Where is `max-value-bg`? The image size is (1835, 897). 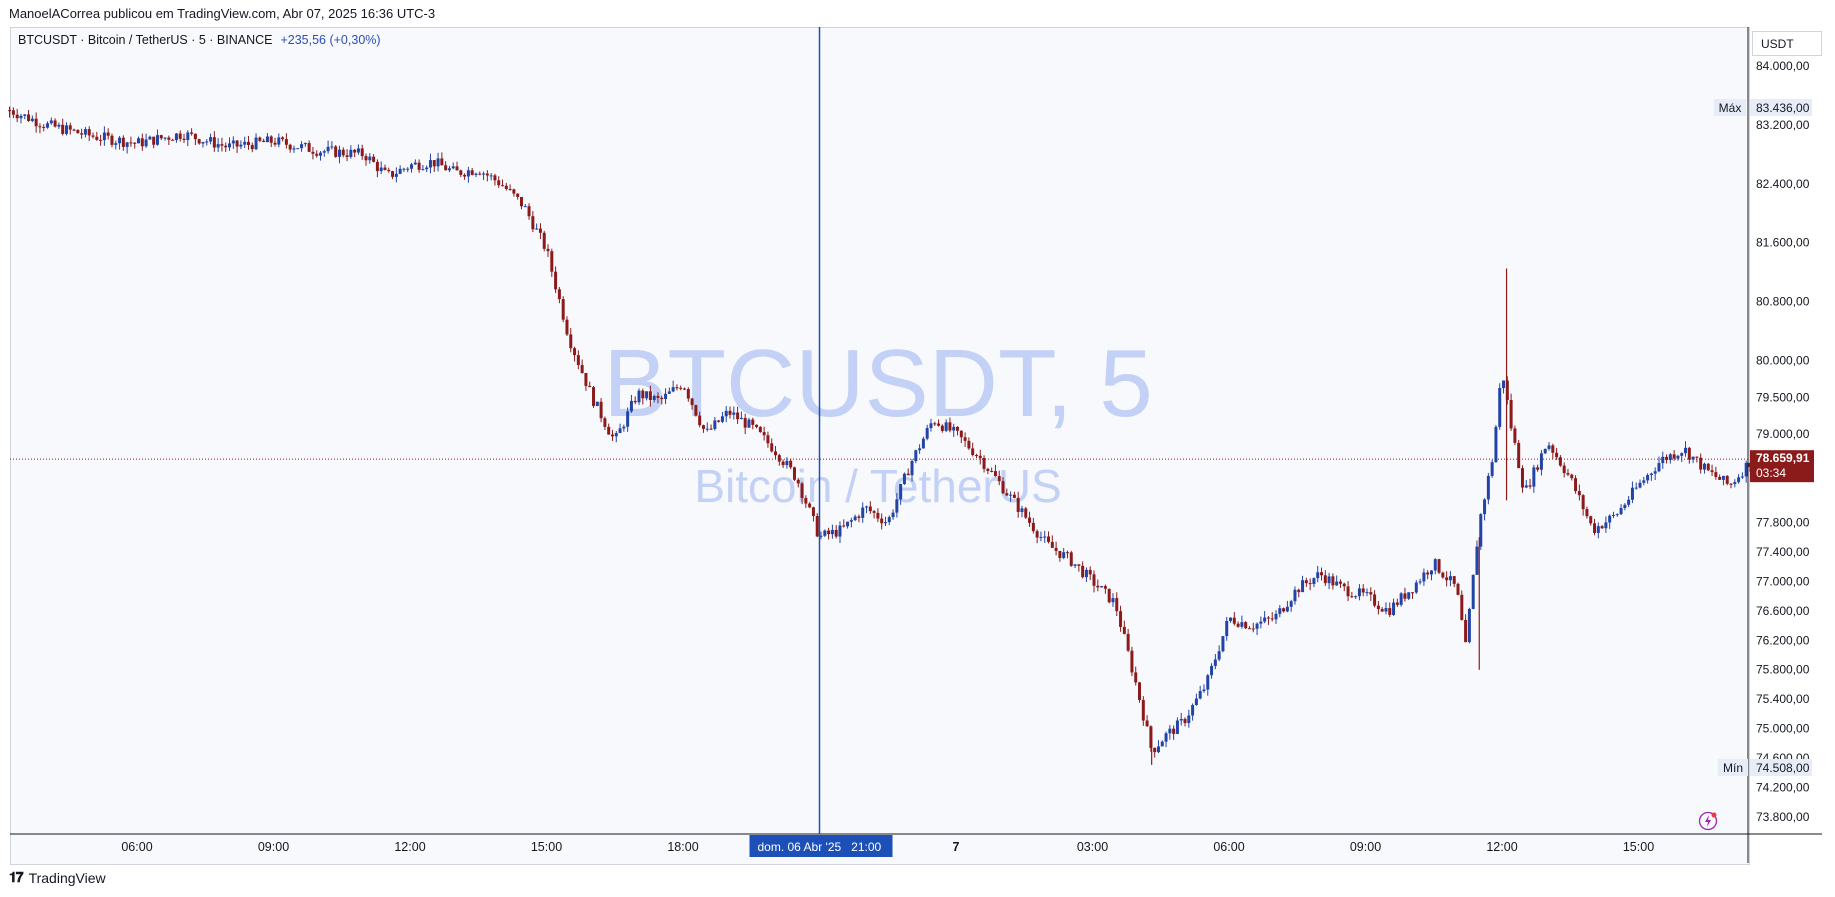 max-value-bg is located at coordinates (1781, 107).